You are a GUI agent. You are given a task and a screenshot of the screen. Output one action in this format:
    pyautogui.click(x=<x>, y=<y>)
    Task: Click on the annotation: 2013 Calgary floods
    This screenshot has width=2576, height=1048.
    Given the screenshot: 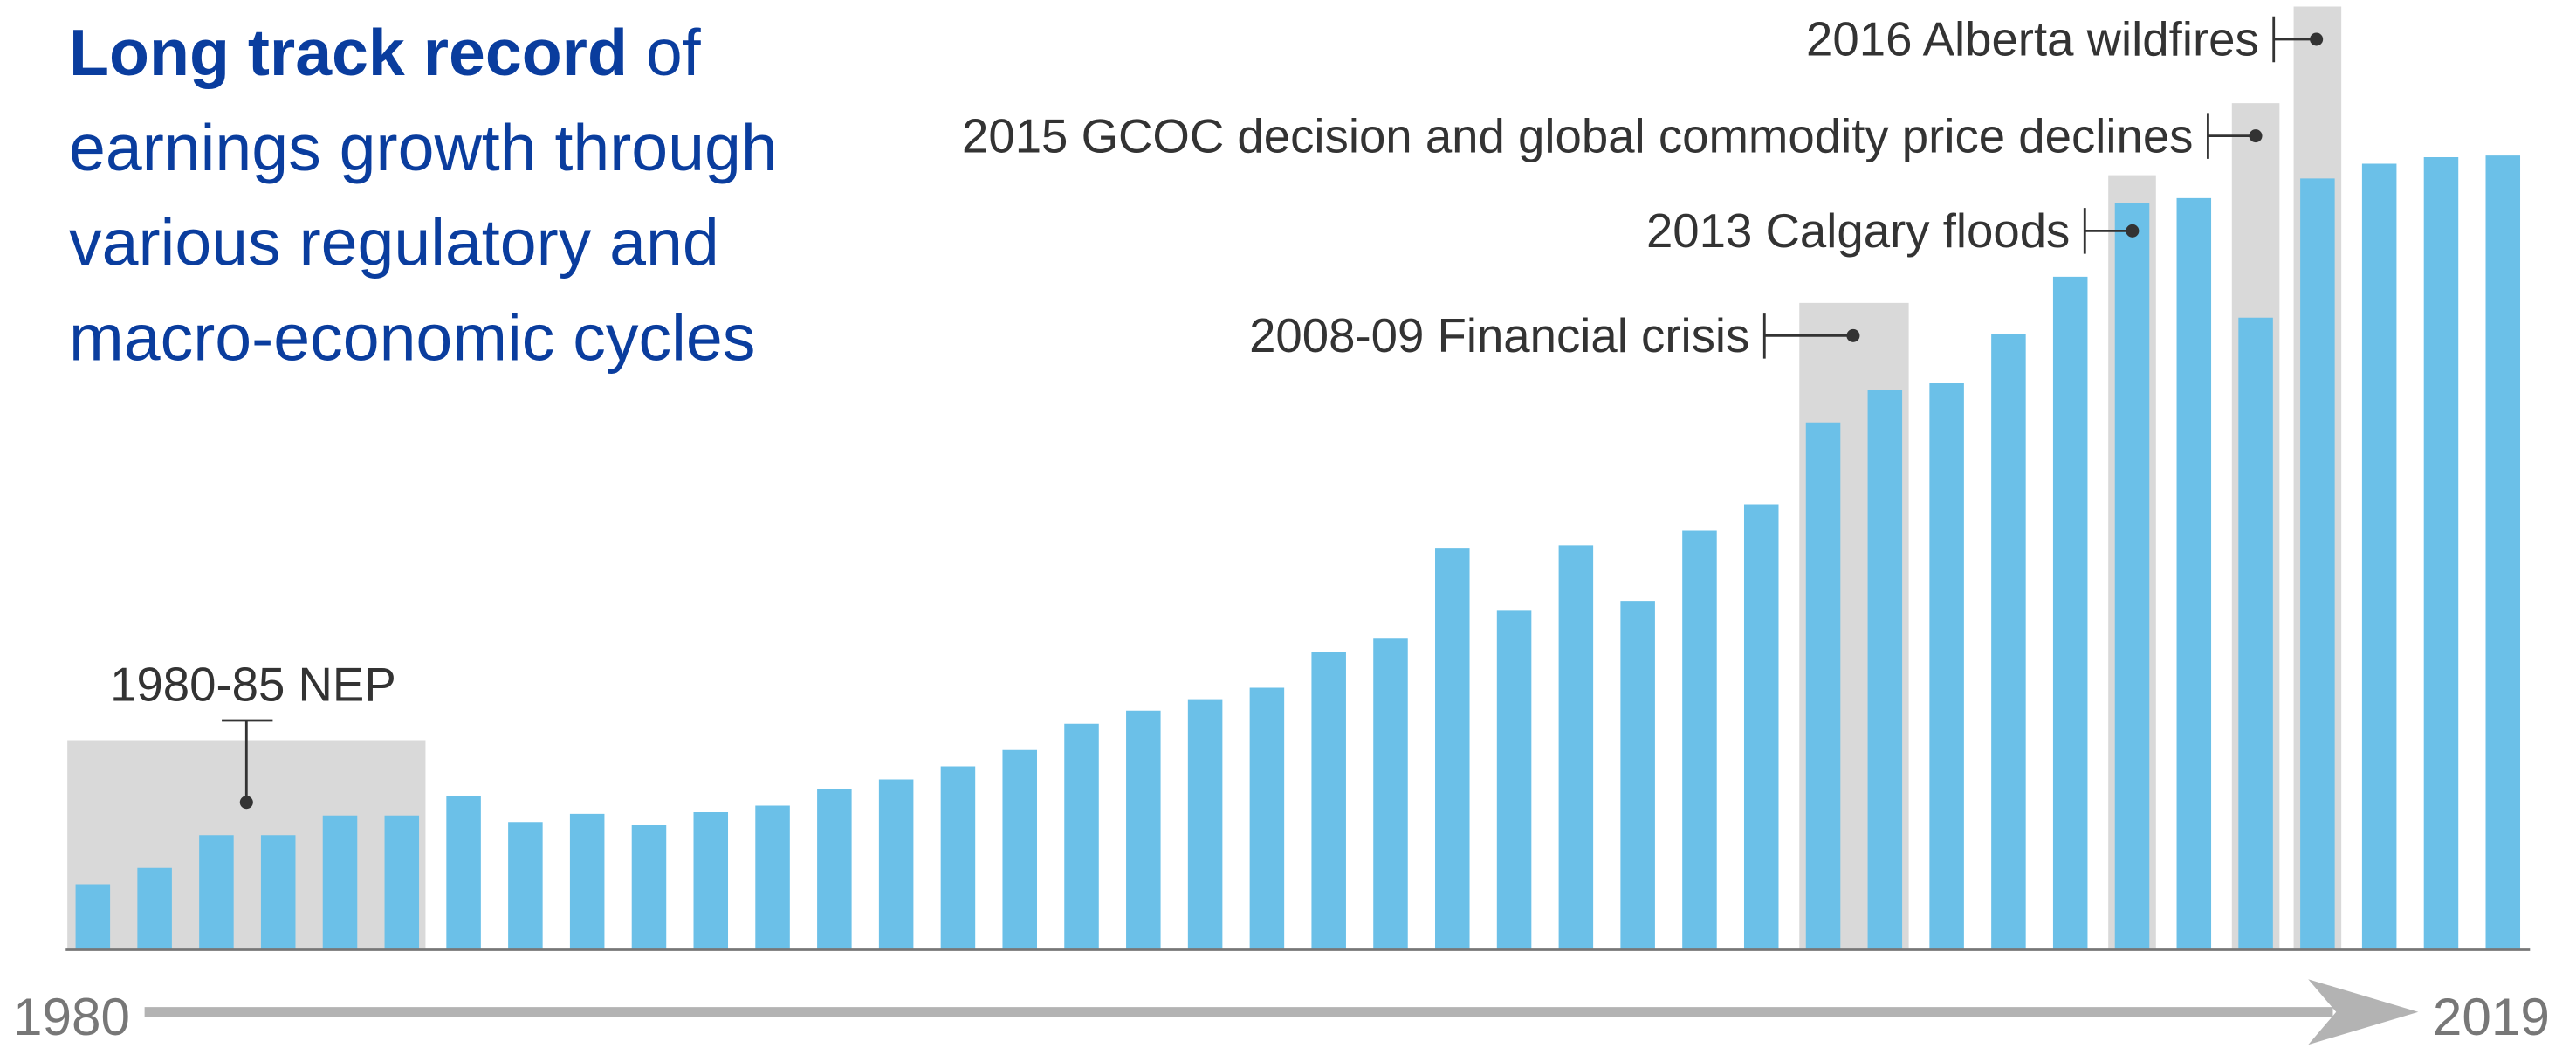 What is the action you would take?
    pyautogui.click(x=1858, y=231)
    